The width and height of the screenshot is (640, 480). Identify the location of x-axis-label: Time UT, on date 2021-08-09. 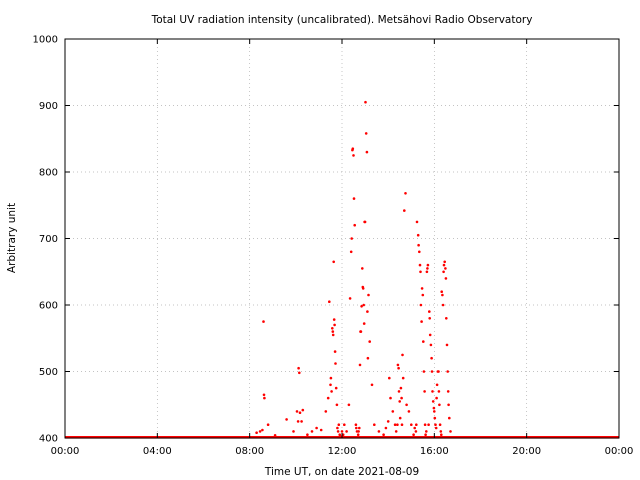
(341, 472).